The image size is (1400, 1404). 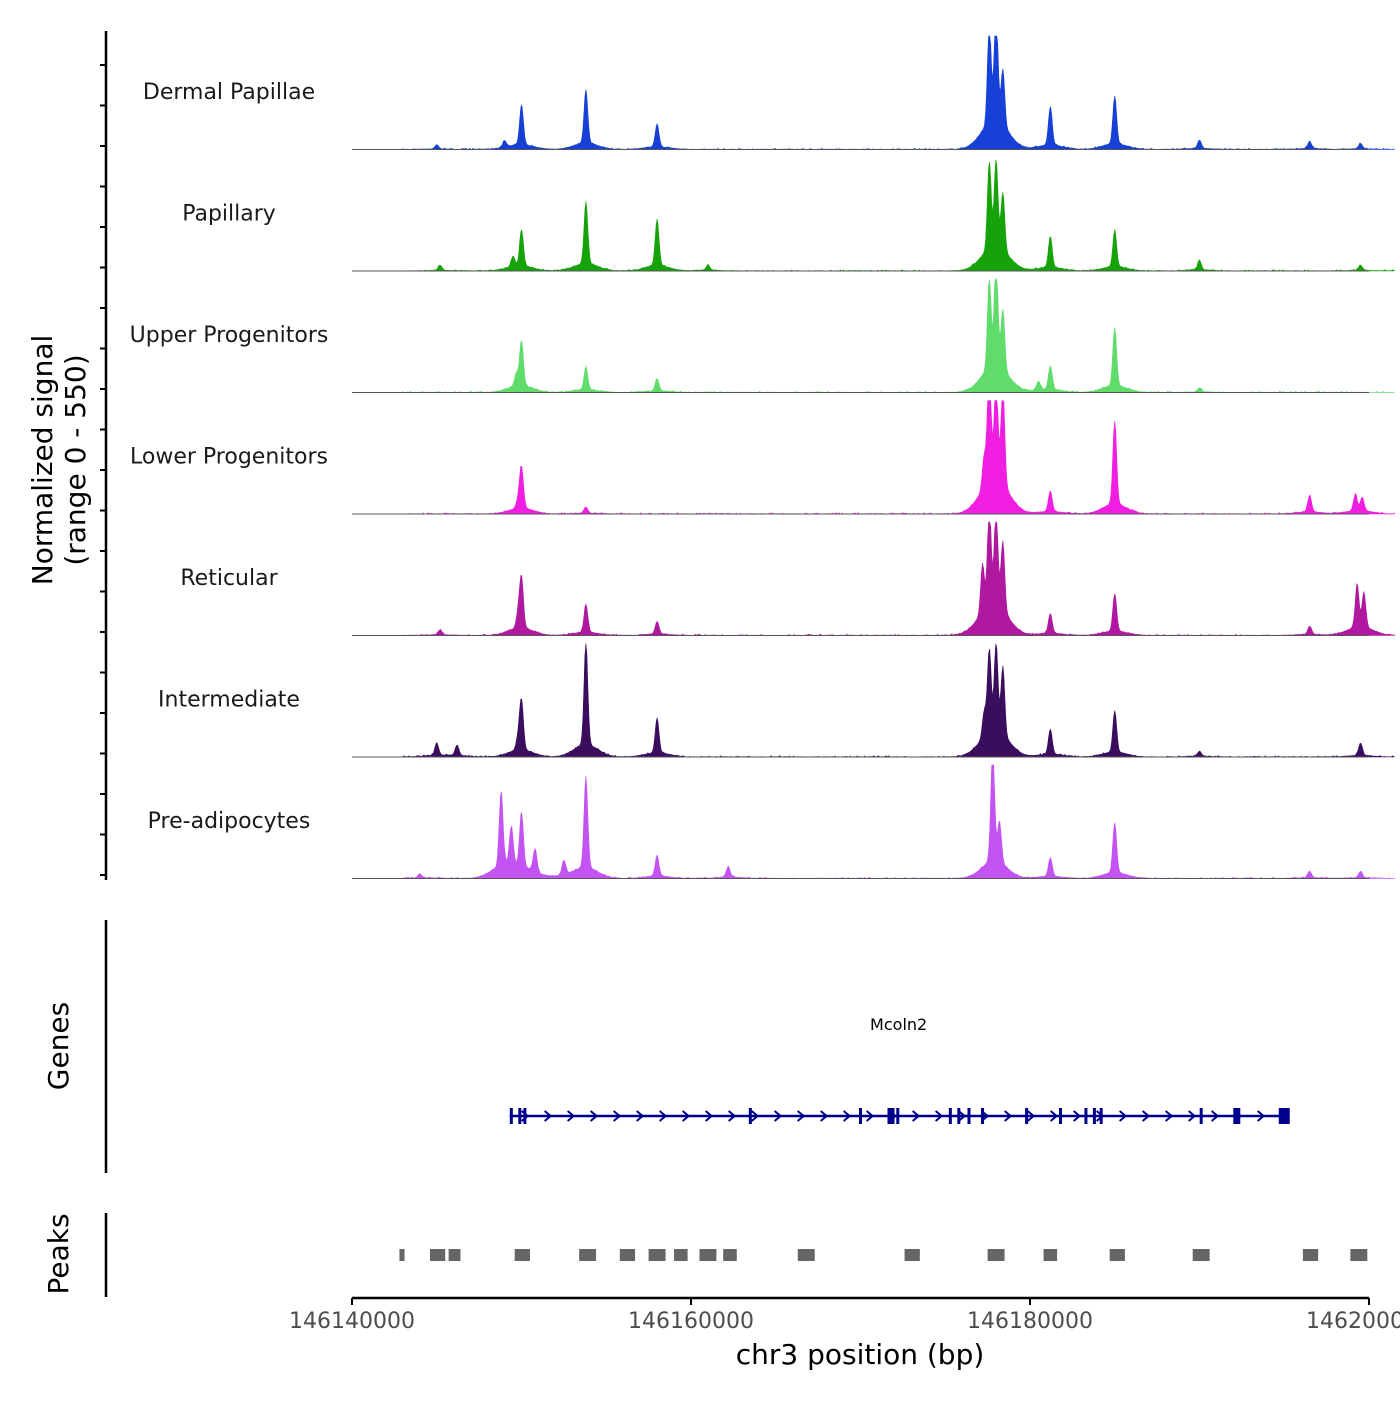 I want to click on track-label: Lower Progenitors, so click(x=229, y=457).